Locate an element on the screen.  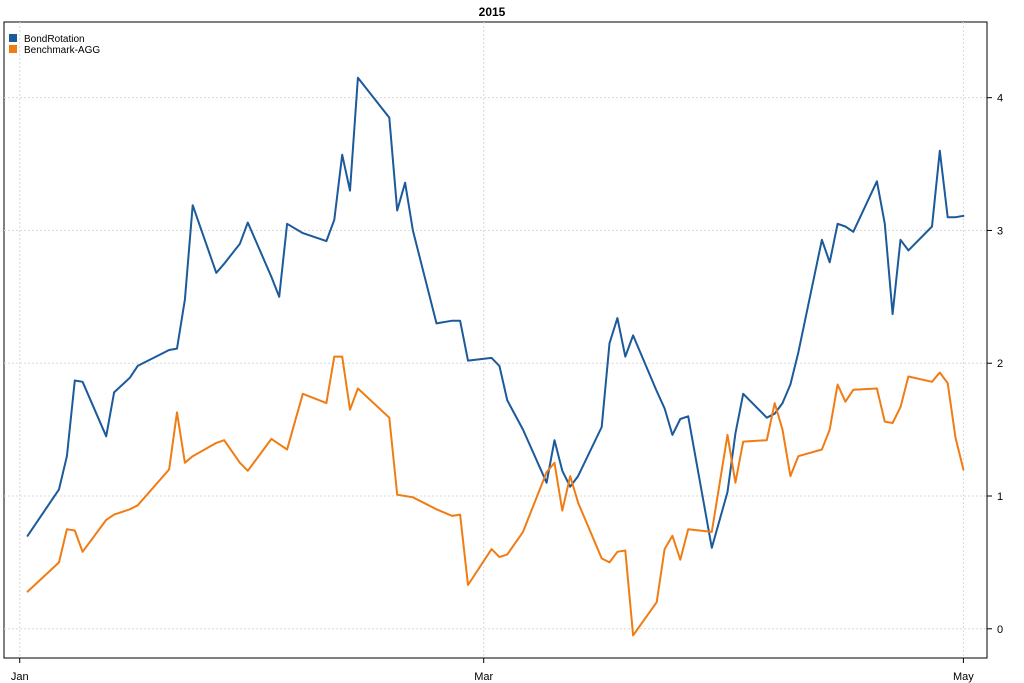
x-tick-label: May is located at coordinates (963, 677).